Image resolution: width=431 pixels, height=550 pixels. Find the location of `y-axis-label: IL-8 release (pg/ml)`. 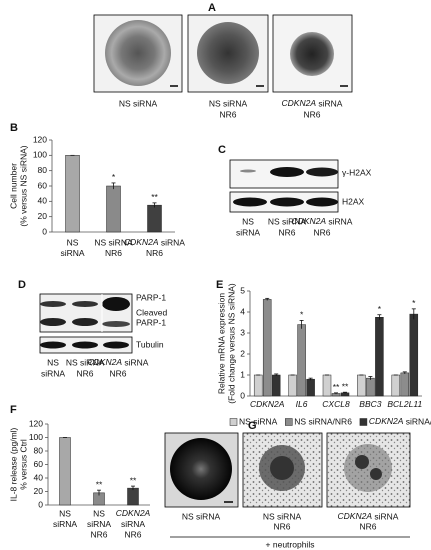

y-axis-label: IL-8 release (pg/ml) is located at coordinates (13, 464).